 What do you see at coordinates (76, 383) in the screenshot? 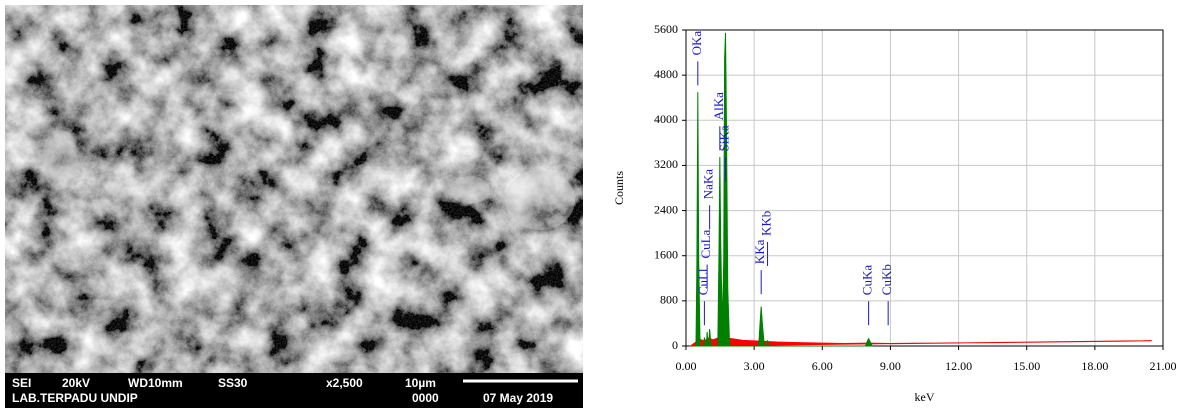
I see `sem-info-text: 20kV` at bounding box center [76, 383].